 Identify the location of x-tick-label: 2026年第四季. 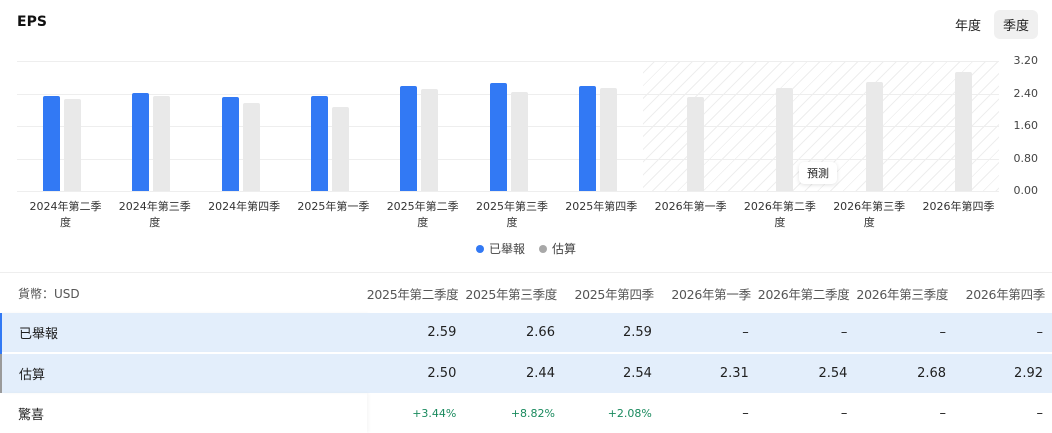
(958, 206).